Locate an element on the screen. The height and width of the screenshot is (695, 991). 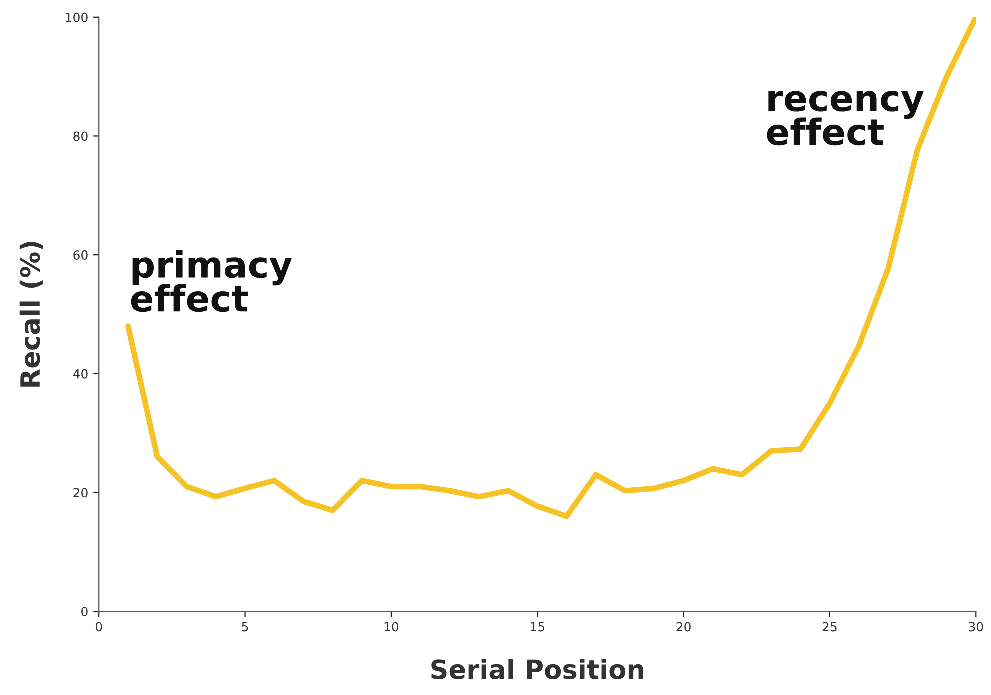
x-tick-label: 0 is located at coordinates (99, 627).